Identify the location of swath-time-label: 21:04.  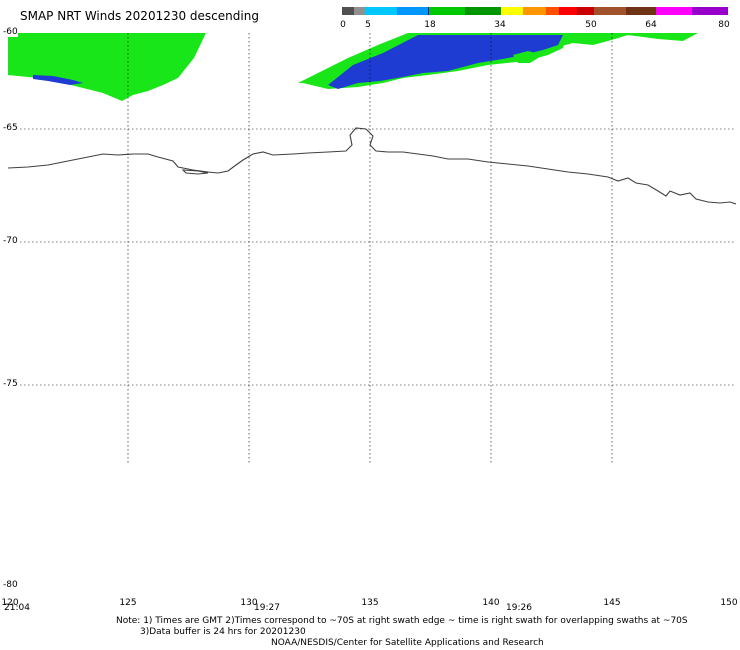
(17, 608).